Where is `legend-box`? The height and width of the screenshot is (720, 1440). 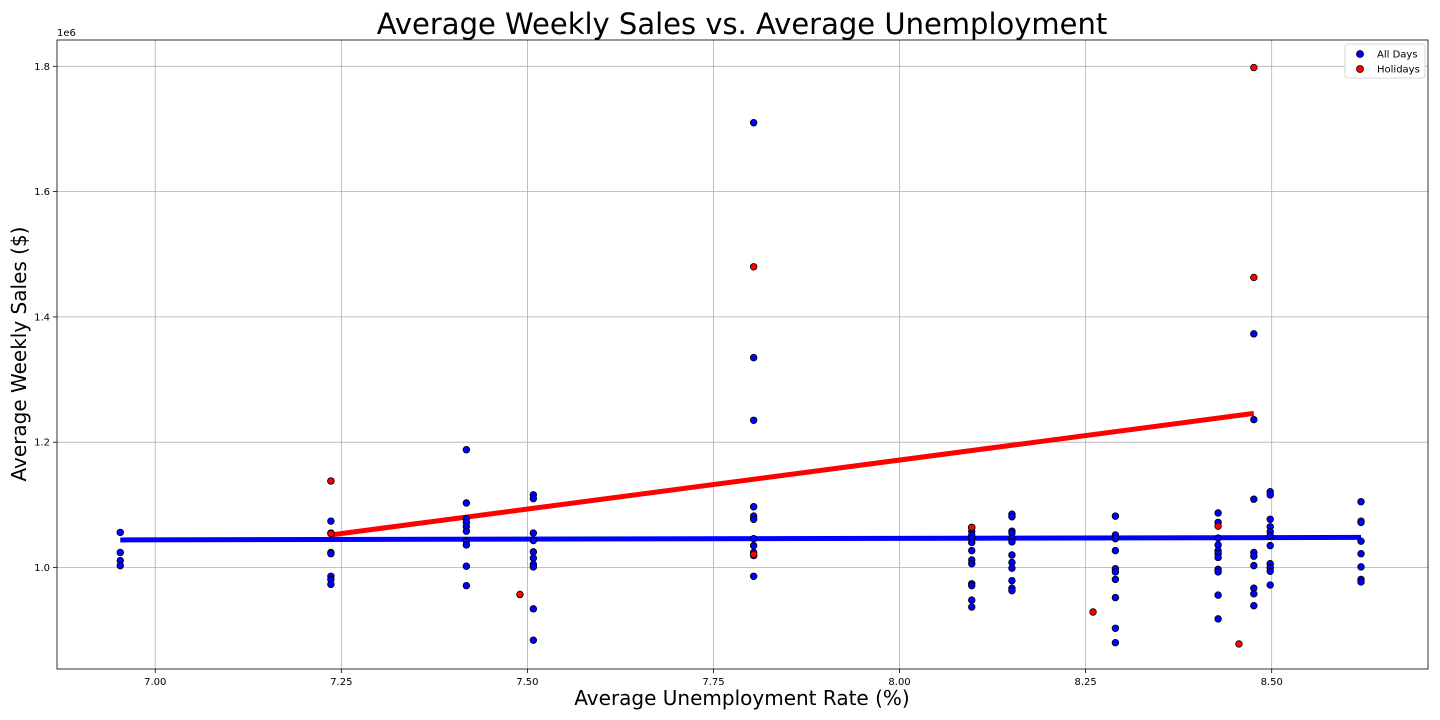
legend-box is located at coordinates (1385, 61).